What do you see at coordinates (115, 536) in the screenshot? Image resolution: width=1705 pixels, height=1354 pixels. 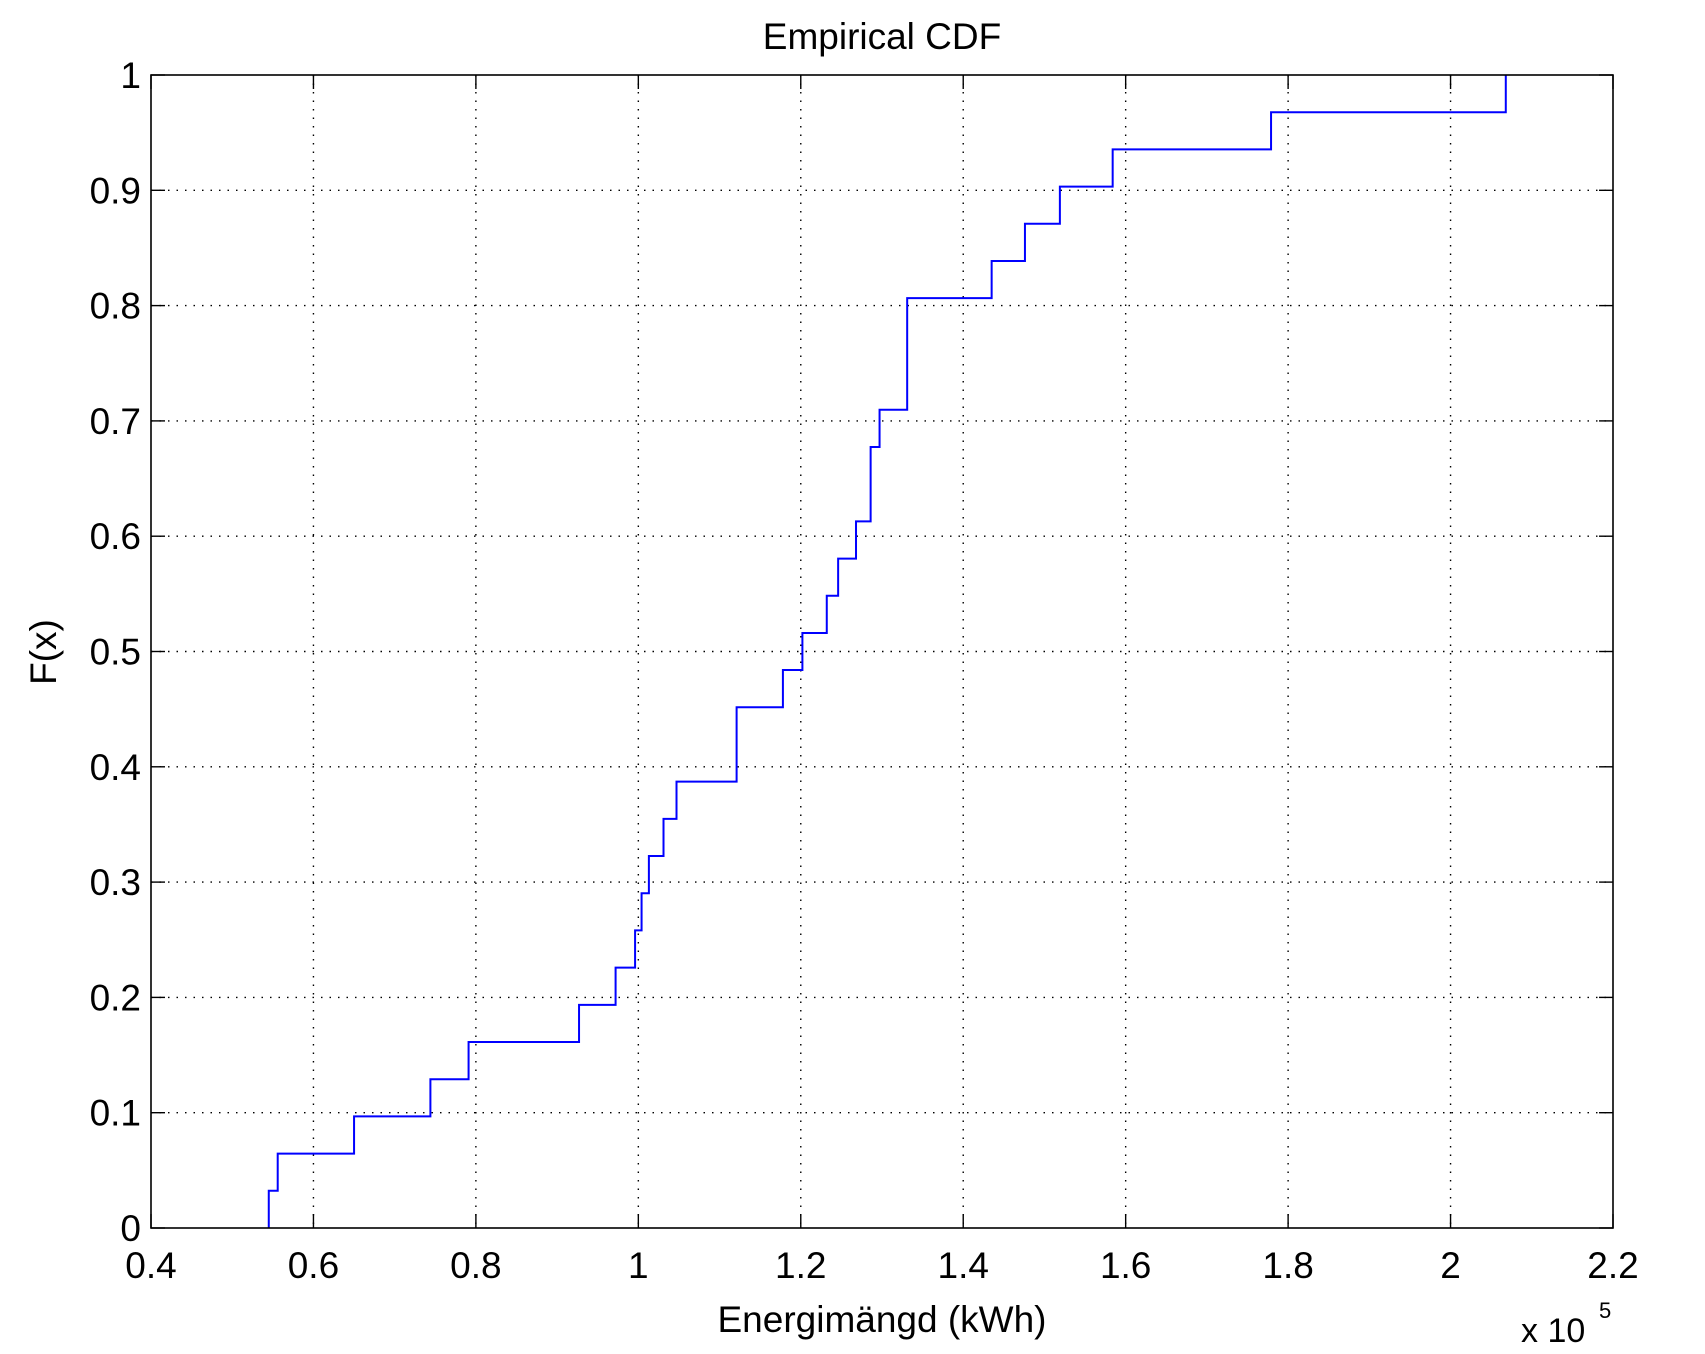 I see `y-tick-label: 0.6` at bounding box center [115, 536].